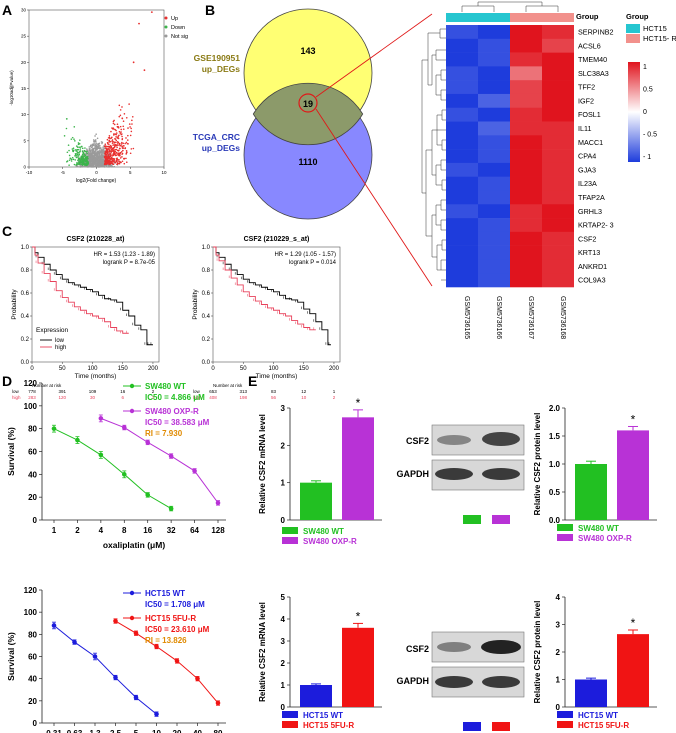  What do you see at coordinates (94, 92) in the screenshot?
I see `volcano-axes: -10 -5 0 5 10 0 5 10 15 20 25 30` at bounding box center [94, 92].